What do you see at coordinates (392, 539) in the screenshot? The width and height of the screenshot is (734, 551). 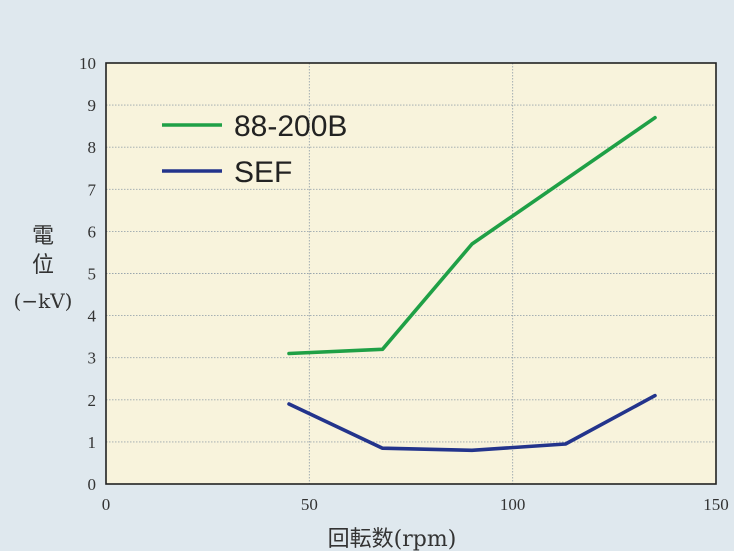 I see `x-axis-title: 回転数(rpm)` at bounding box center [392, 539].